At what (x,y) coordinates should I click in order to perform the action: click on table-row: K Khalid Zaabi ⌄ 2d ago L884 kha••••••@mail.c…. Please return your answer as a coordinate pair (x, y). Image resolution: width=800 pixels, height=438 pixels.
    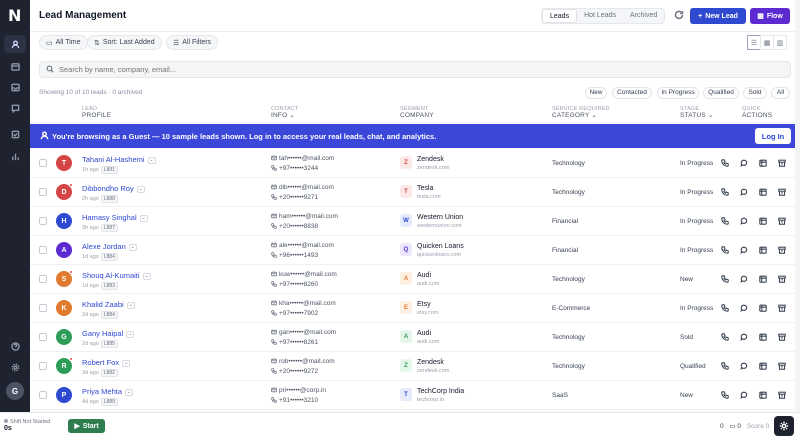
    Looking at the image, I should click on (415, 308).